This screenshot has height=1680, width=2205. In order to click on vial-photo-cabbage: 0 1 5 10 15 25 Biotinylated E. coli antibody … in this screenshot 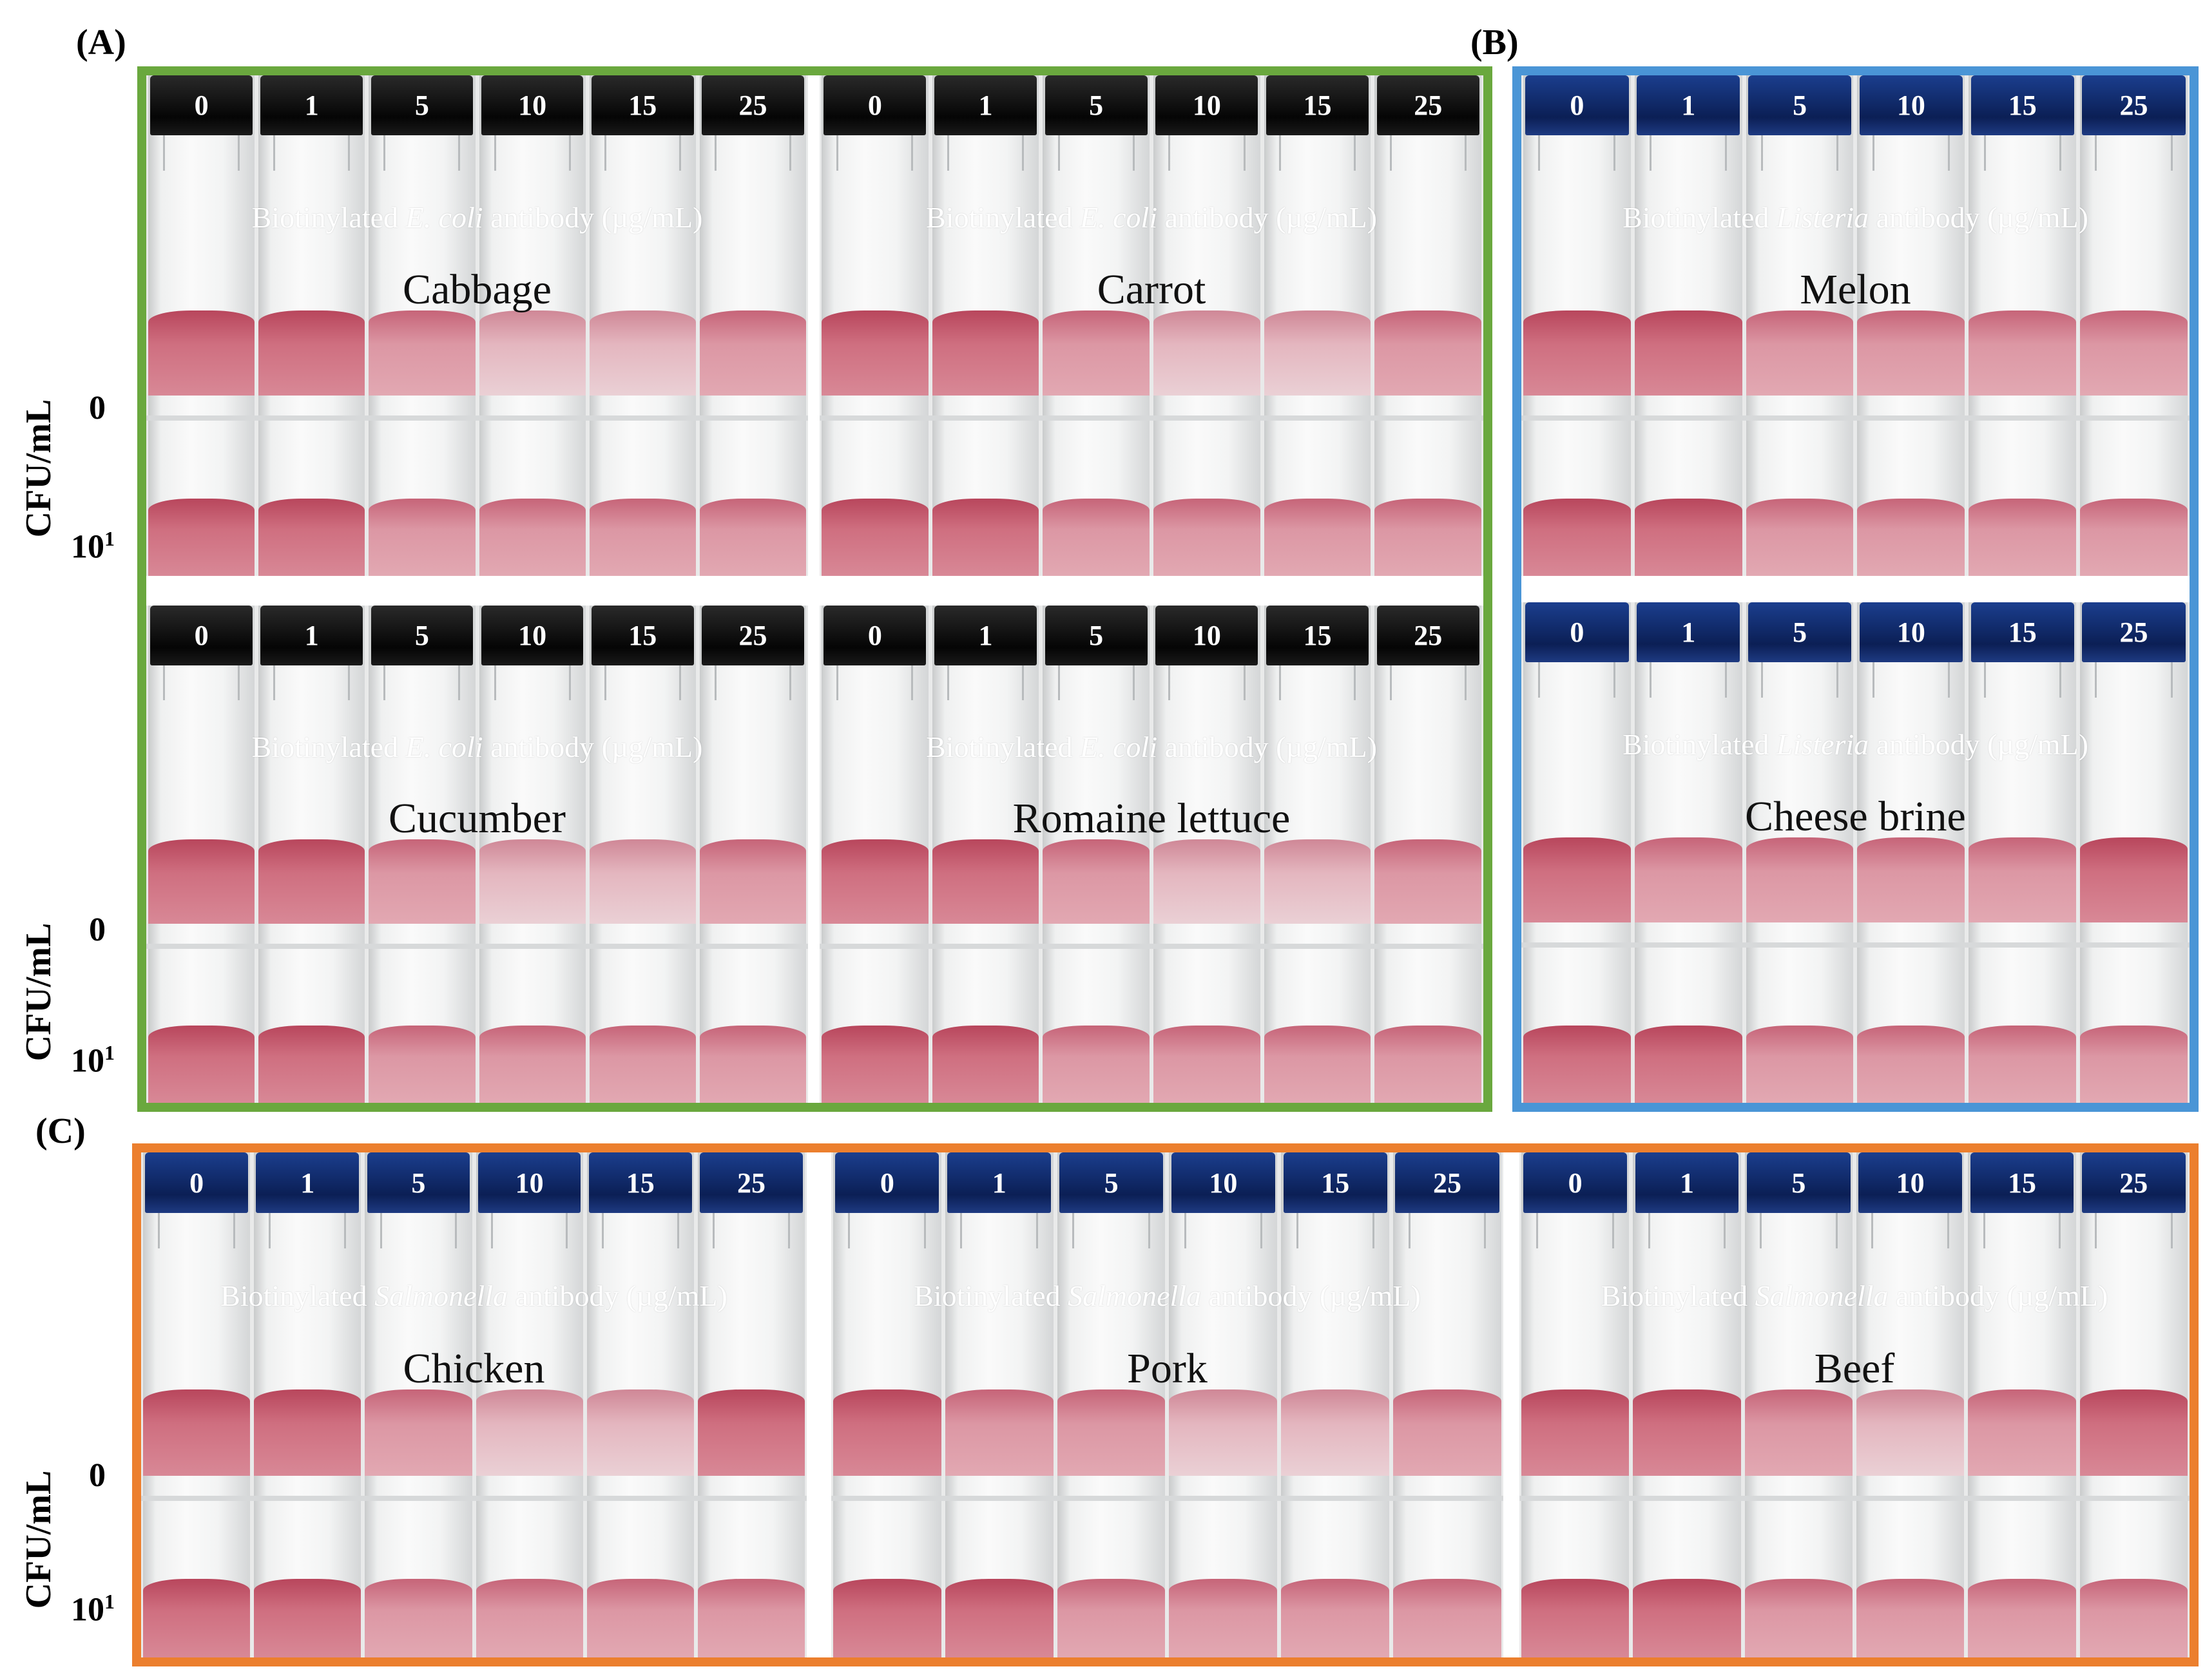, I will do `click(477, 325)`.